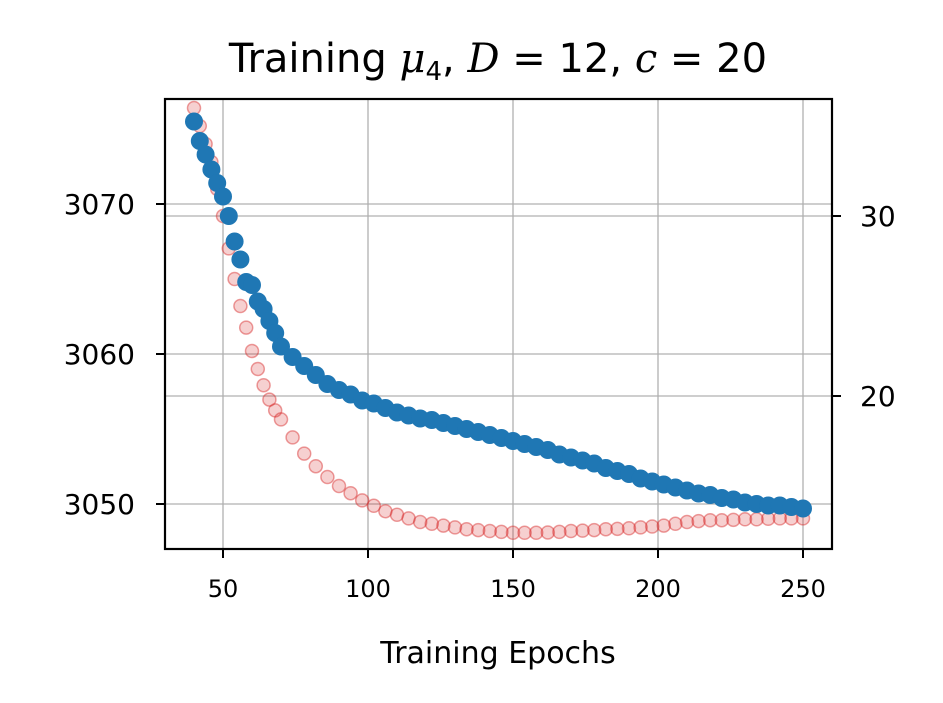  Describe the element at coordinates (567, 59) in the screenshot. I see `title-d-eq: = 12,` at that location.